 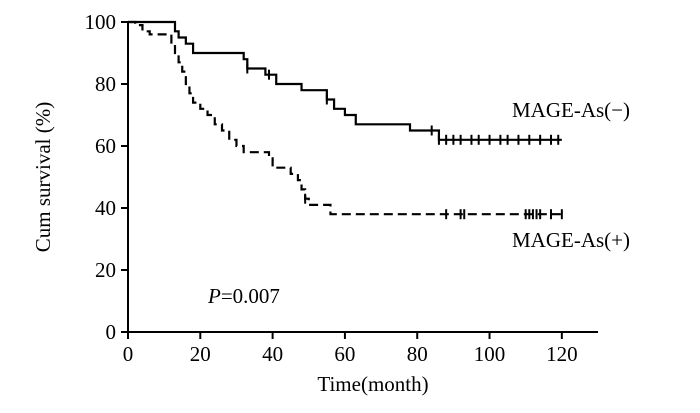 I want to click on p-value-symbol: P, so click(x=214, y=296).